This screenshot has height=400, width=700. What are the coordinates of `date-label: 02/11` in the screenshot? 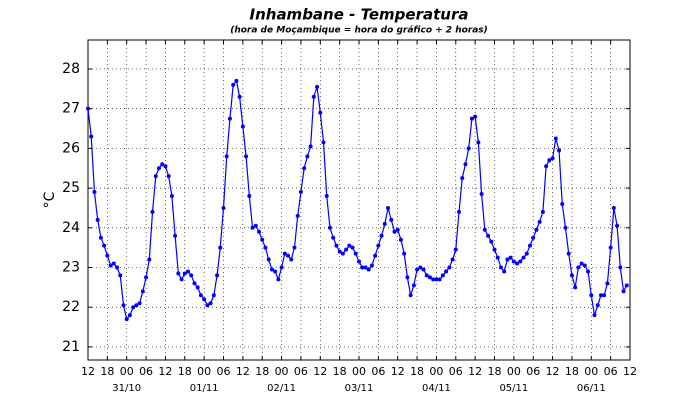 It's located at (281, 388).